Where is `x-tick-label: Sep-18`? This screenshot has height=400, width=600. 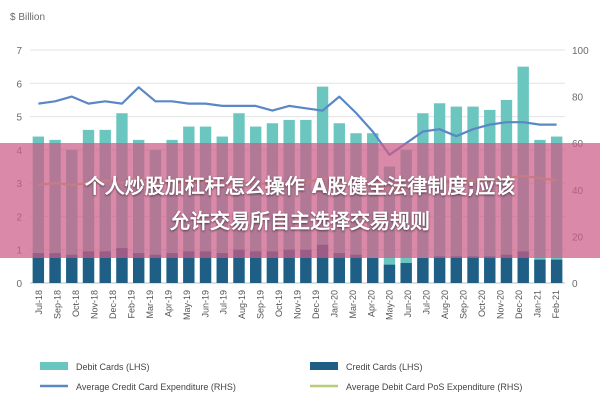 x-tick-label: Sep-18 is located at coordinates (58, 304).